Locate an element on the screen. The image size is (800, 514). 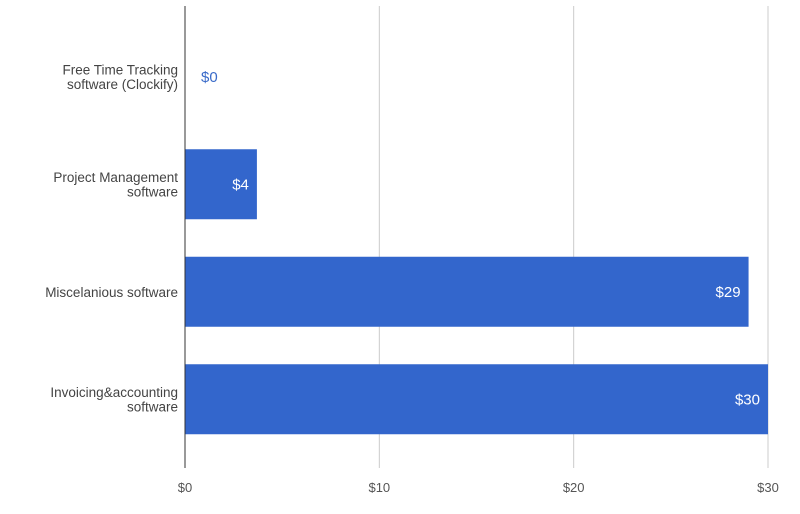
data-label: $0 is located at coordinates (209, 77).